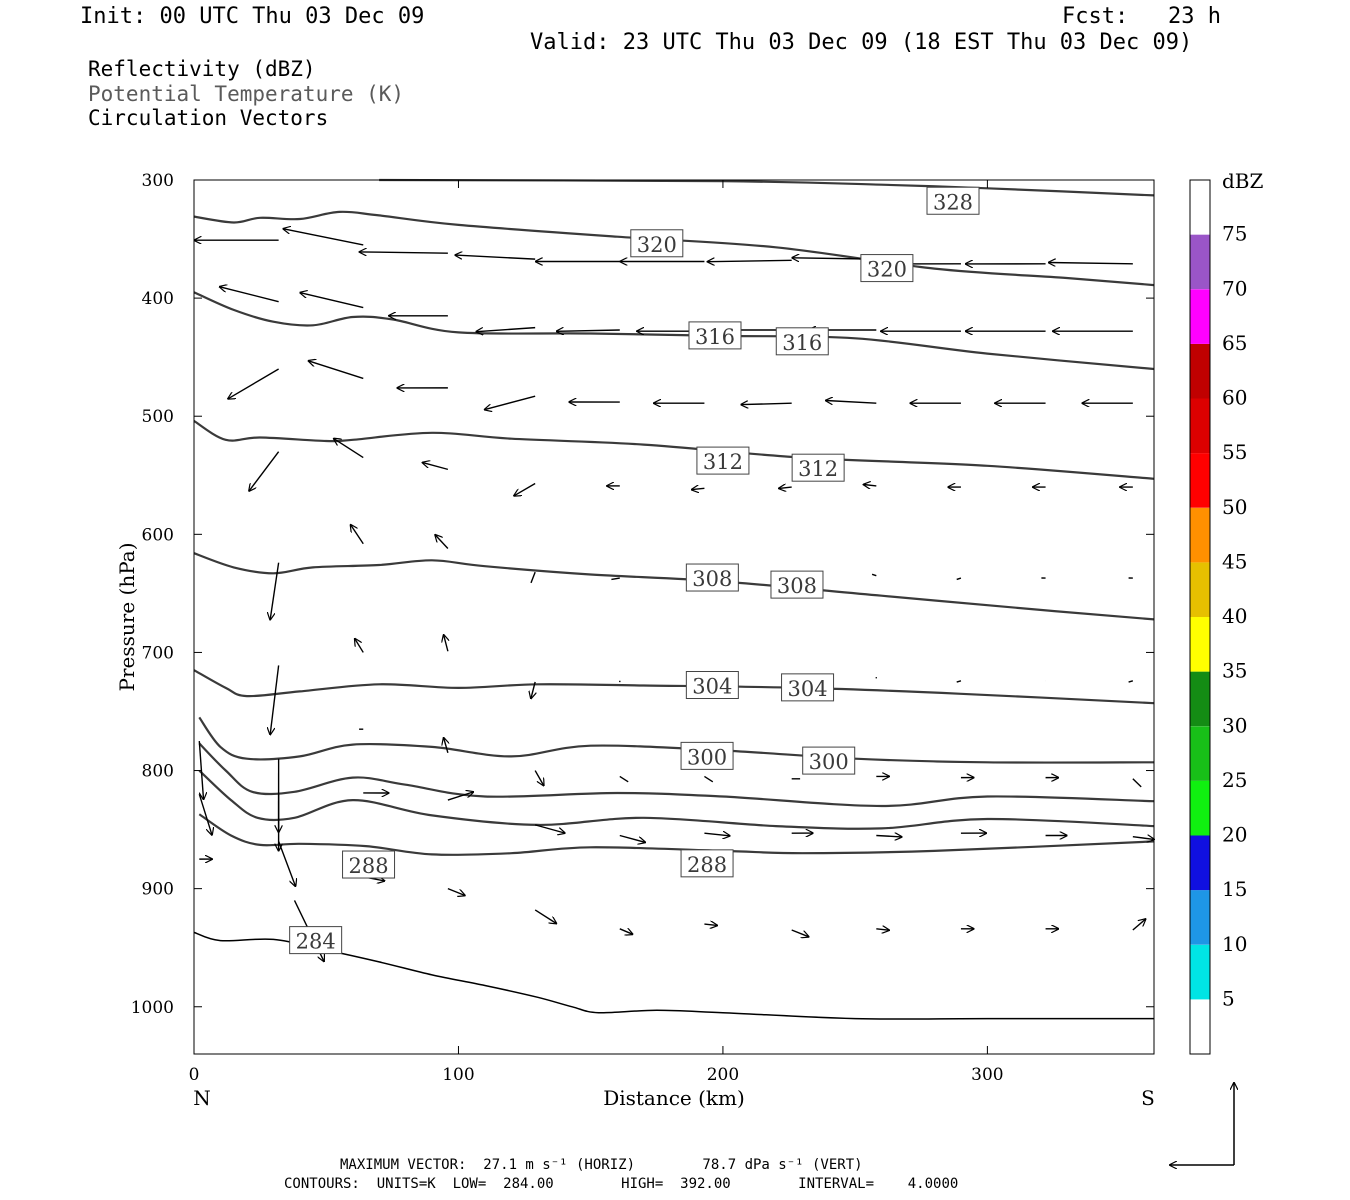 Image resolution: width=1350 pixels, height=1200 pixels. What do you see at coordinates (1202, 1124) in the screenshot?
I see `reference-vector` at bounding box center [1202, 1124].